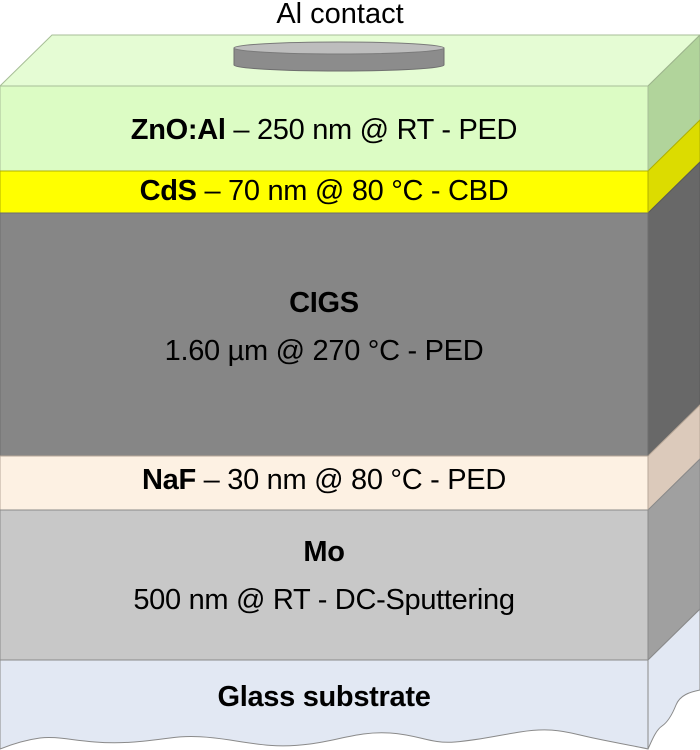 This screenshot has width=700, height=750. I want to click on cds-layer-label: CdS – 70 nm @ 80 °C - CBD, so click(324, 191).